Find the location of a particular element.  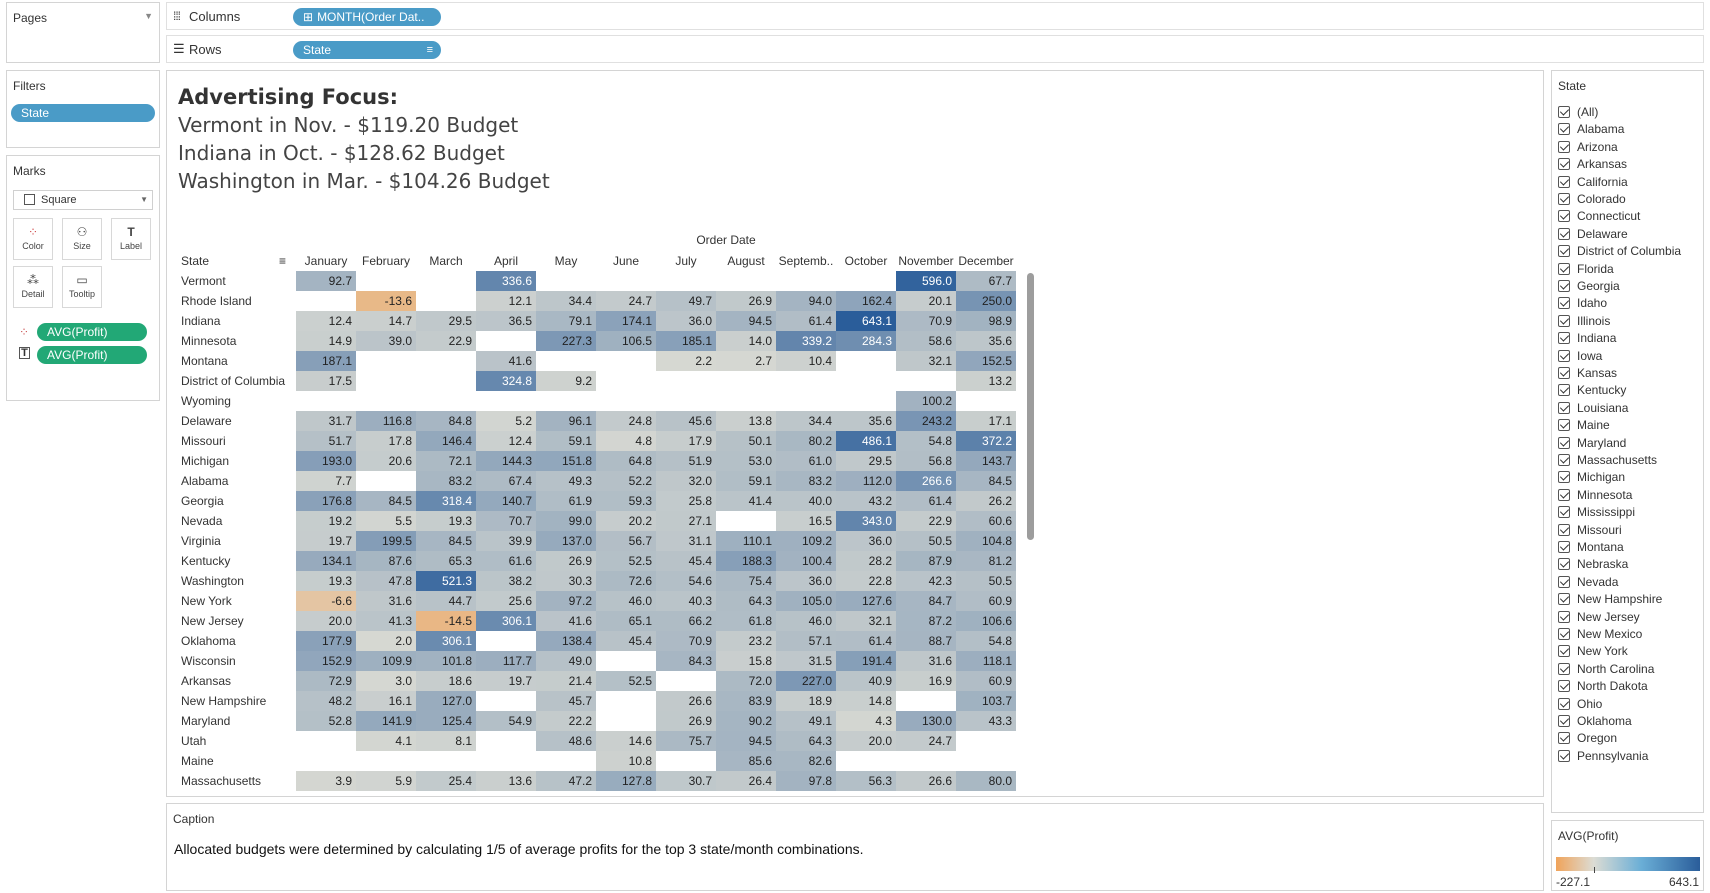

heatmap-cell: 137.0 is located at coordinates (566, 541).